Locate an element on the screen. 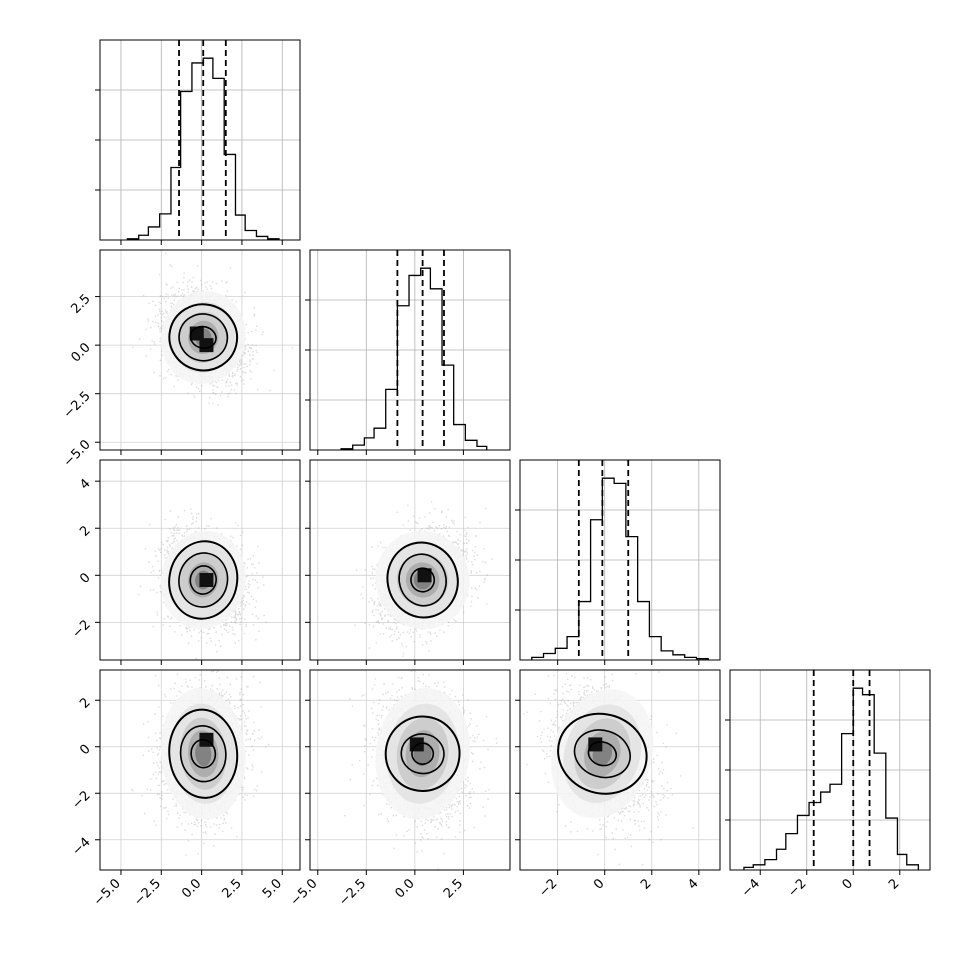  x-tick-label: 4 is located at coordinates (693, 884).